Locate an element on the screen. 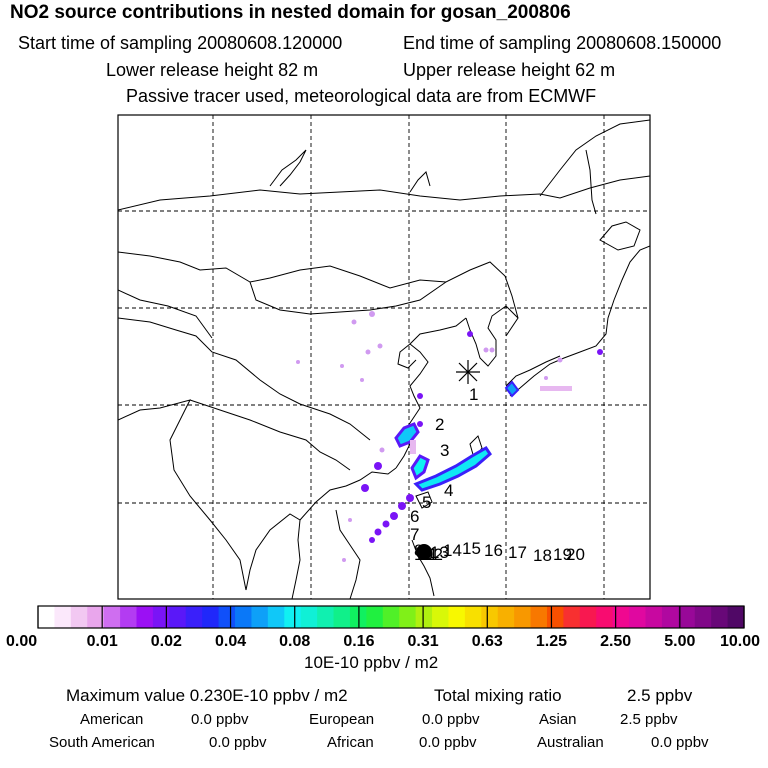  trajectory-label: 17 is located at coordinates (517, 552).